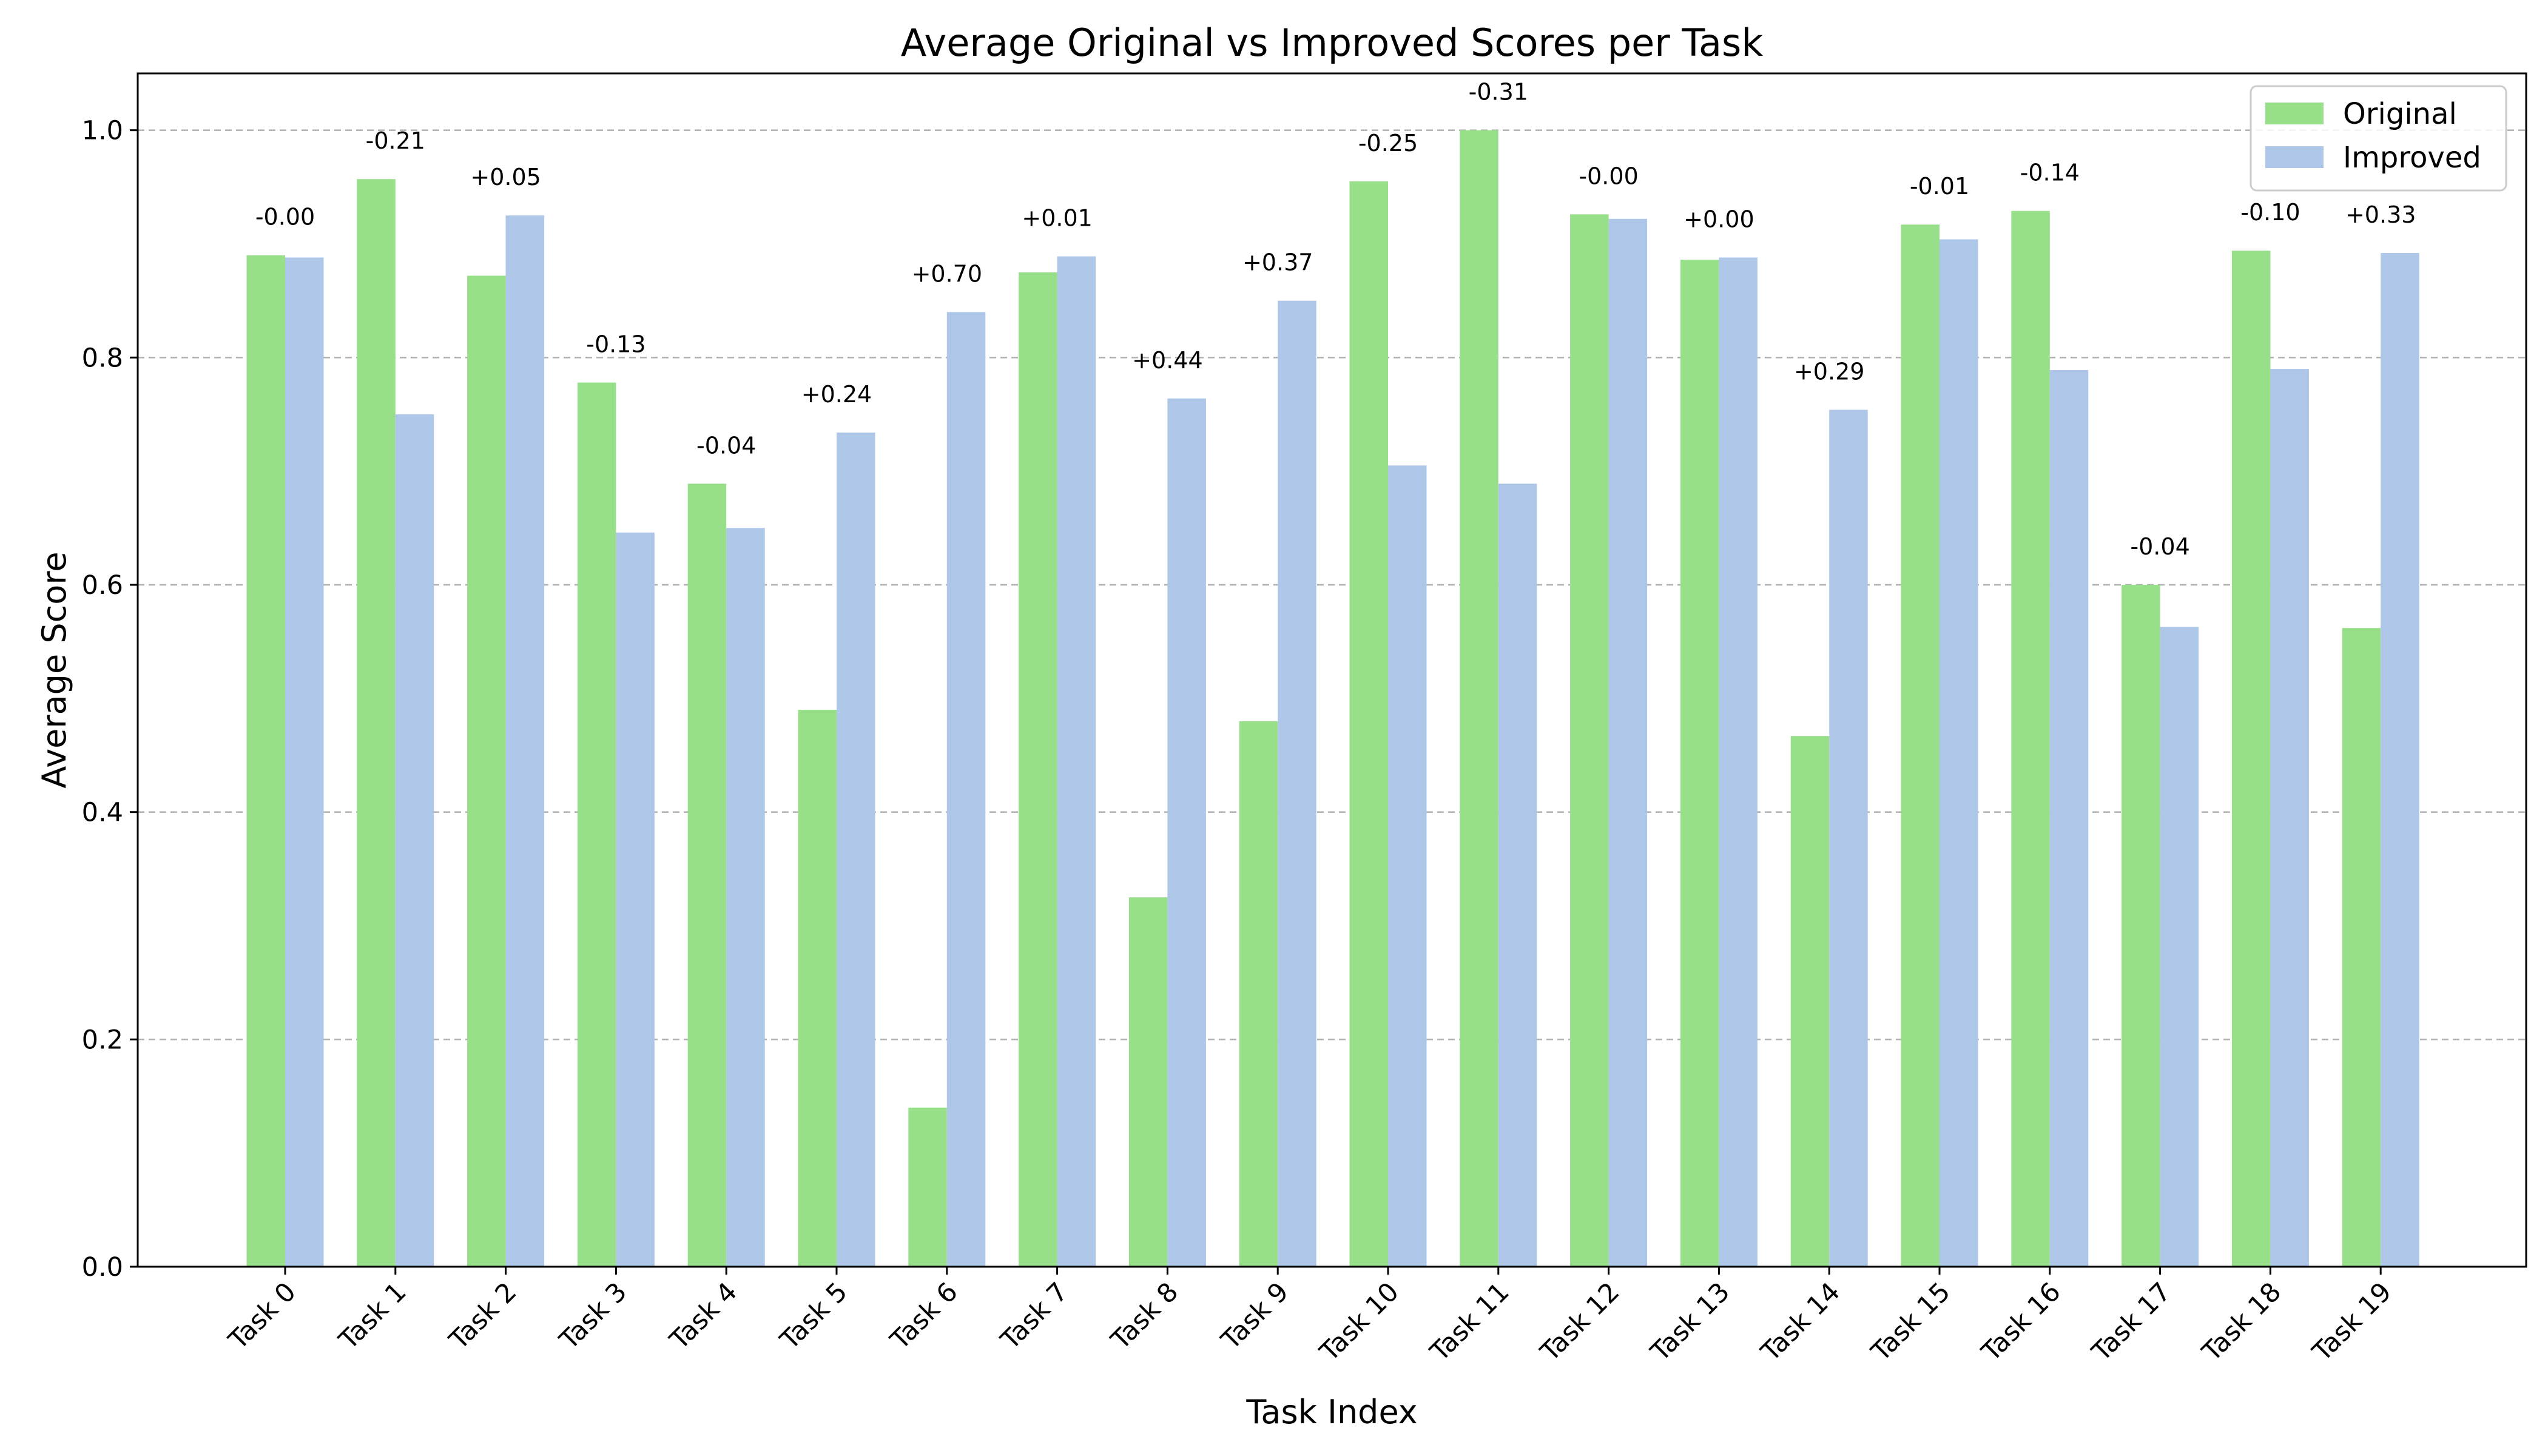  Describe the element at coordinates (1388, 143) in the screenshot. I see `difference-label: -0.25` at that location.